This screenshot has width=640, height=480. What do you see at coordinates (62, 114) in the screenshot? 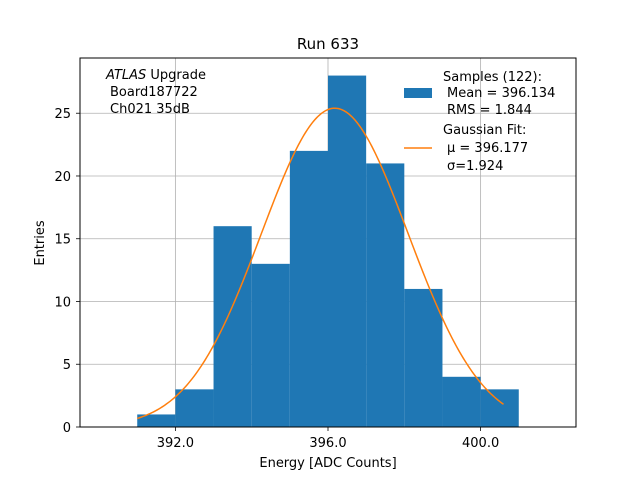
I see `y-tick-label: 25` at bounding box center [62, 114].